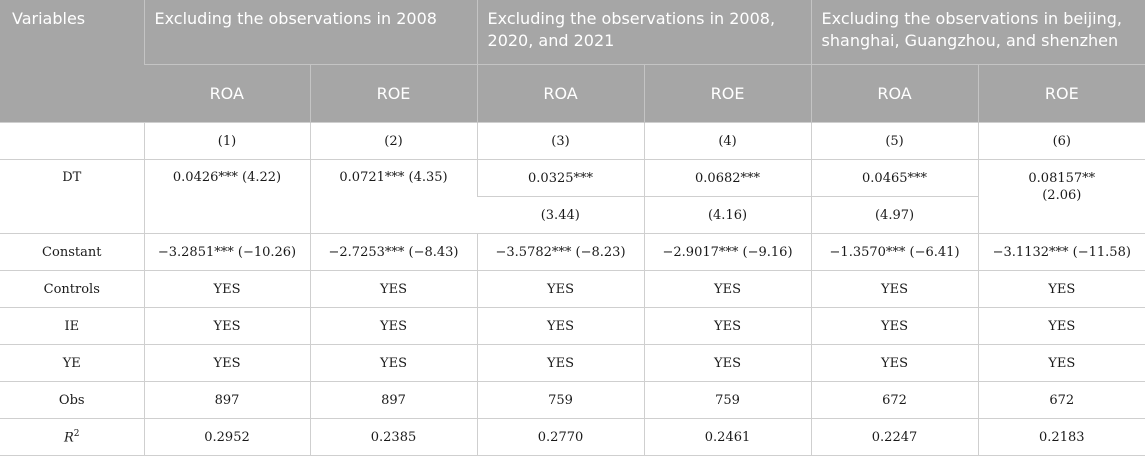 Image resolution: width=1145 pixels, height=456 pixels. I want to click on table-cell: −3.5782*** (−8.23), so click(560, 252).